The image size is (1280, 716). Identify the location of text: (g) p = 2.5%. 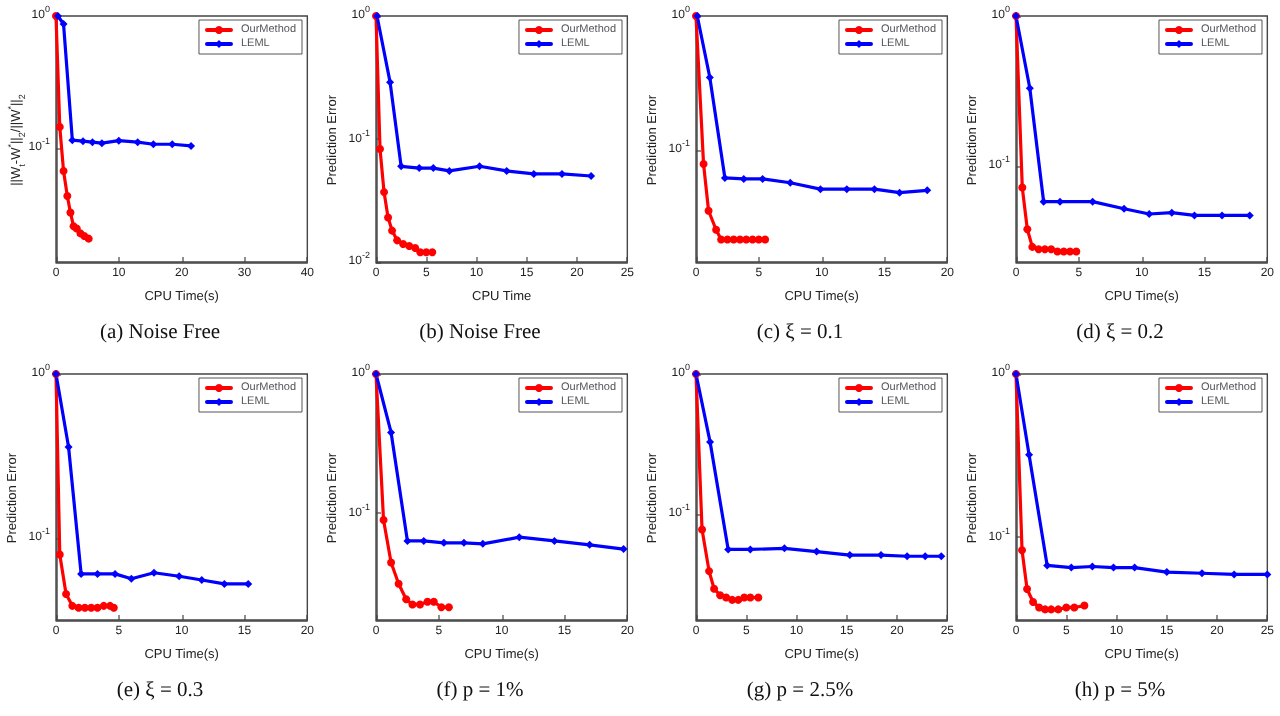
(800, 691).